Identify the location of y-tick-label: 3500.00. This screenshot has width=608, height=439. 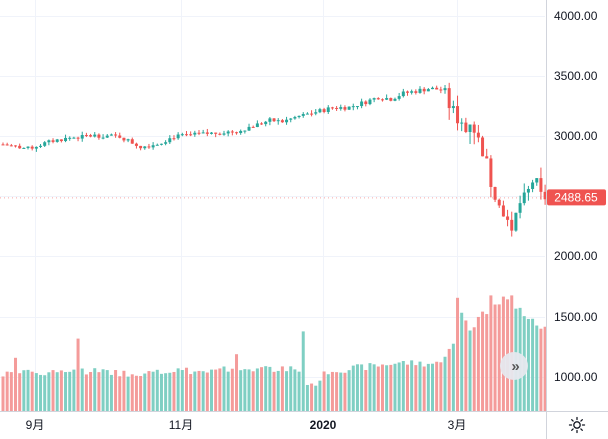
(576, 76).